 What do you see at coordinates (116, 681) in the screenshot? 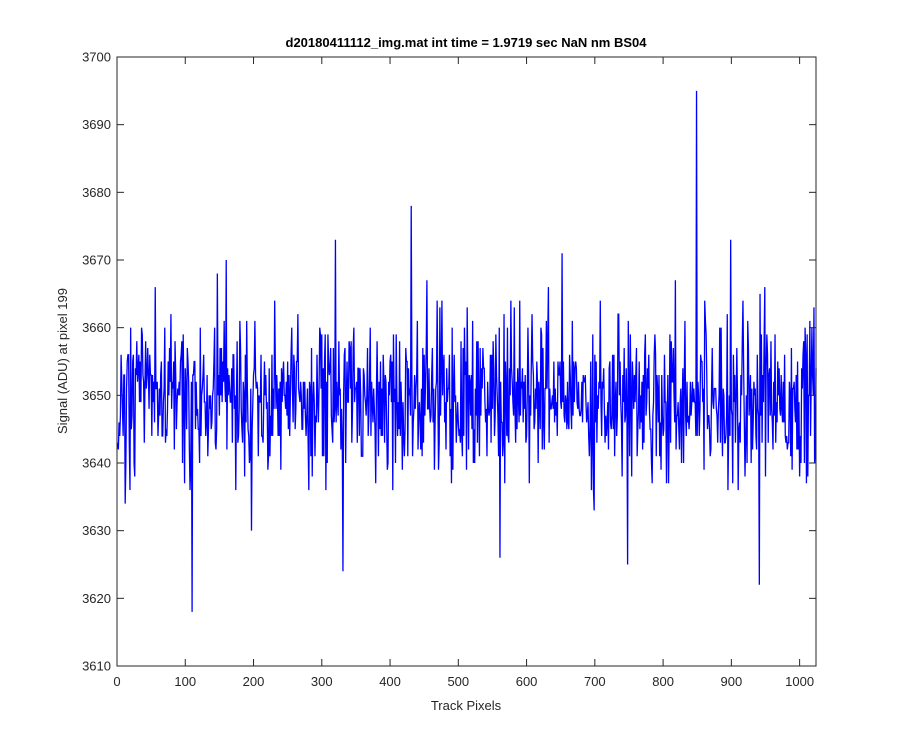
I see `x-tick-label: 0` at bounding box center [116, 681].